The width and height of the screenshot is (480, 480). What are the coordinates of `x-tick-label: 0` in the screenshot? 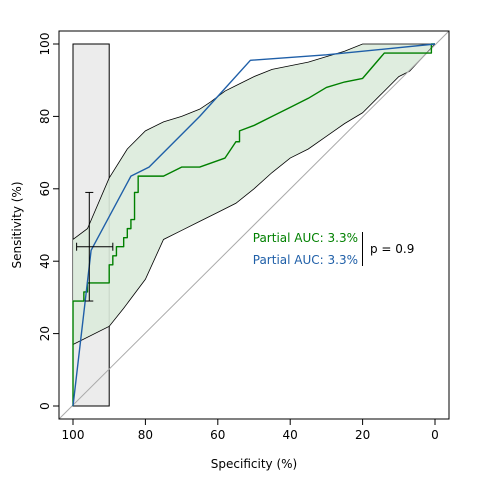 It's located at (435, 435).